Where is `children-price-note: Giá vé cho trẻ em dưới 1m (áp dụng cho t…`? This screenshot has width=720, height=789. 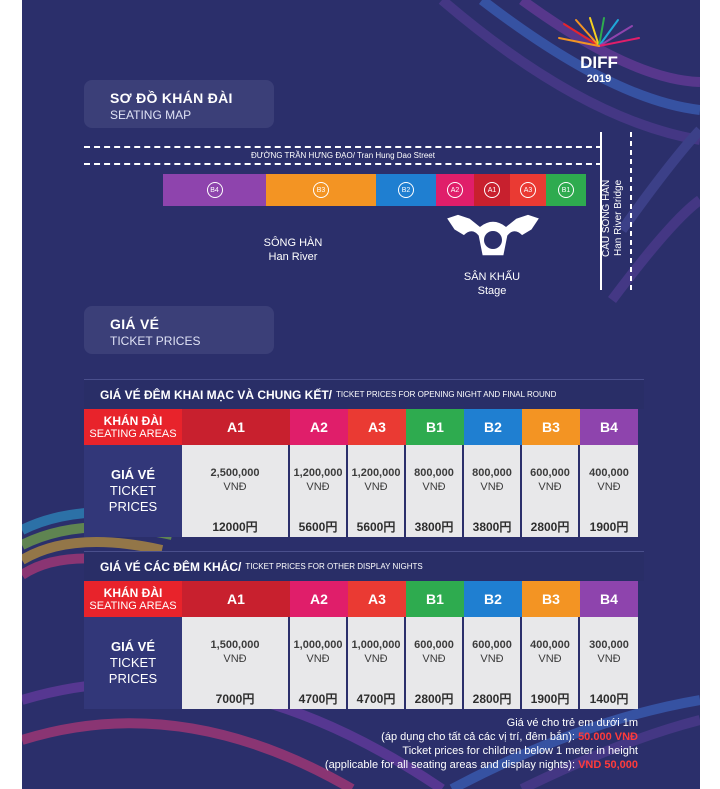
children-price-note: Giá vé cho trẻ em dưới 1m (áp dụng cho t… is located at coordinates (445, 744).